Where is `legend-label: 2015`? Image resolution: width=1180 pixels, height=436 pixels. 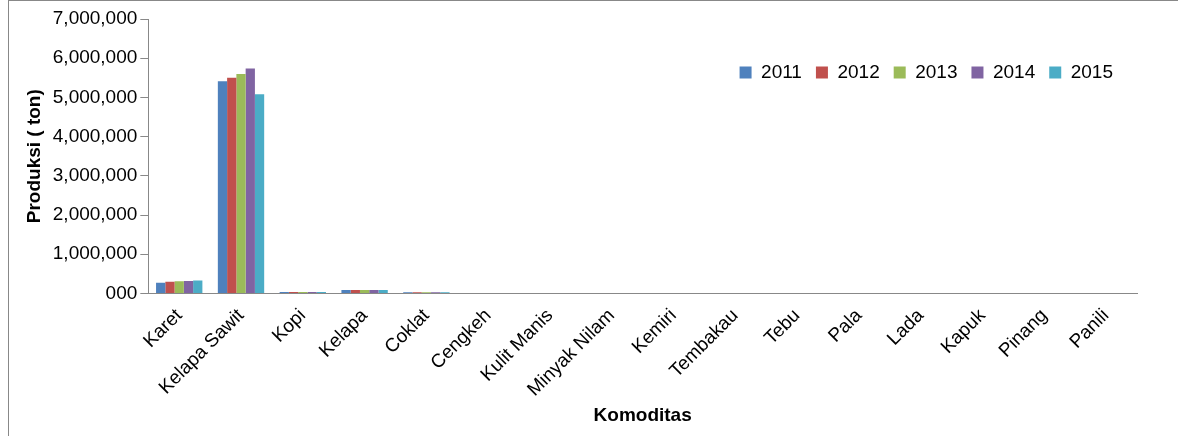 legend-label: 2015 is located at coordinates (1092, 71).